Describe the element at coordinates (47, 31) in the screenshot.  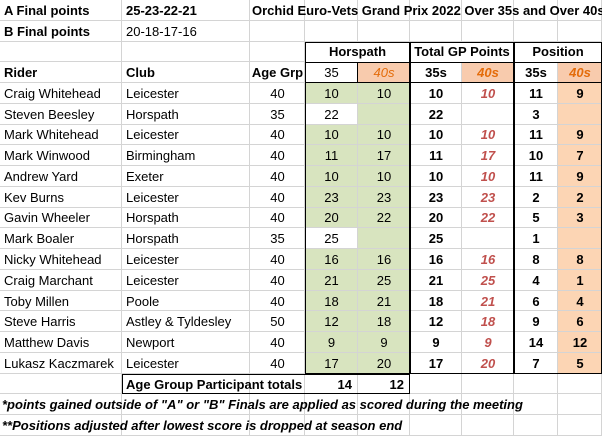
I see `label: B Final points` at that location.